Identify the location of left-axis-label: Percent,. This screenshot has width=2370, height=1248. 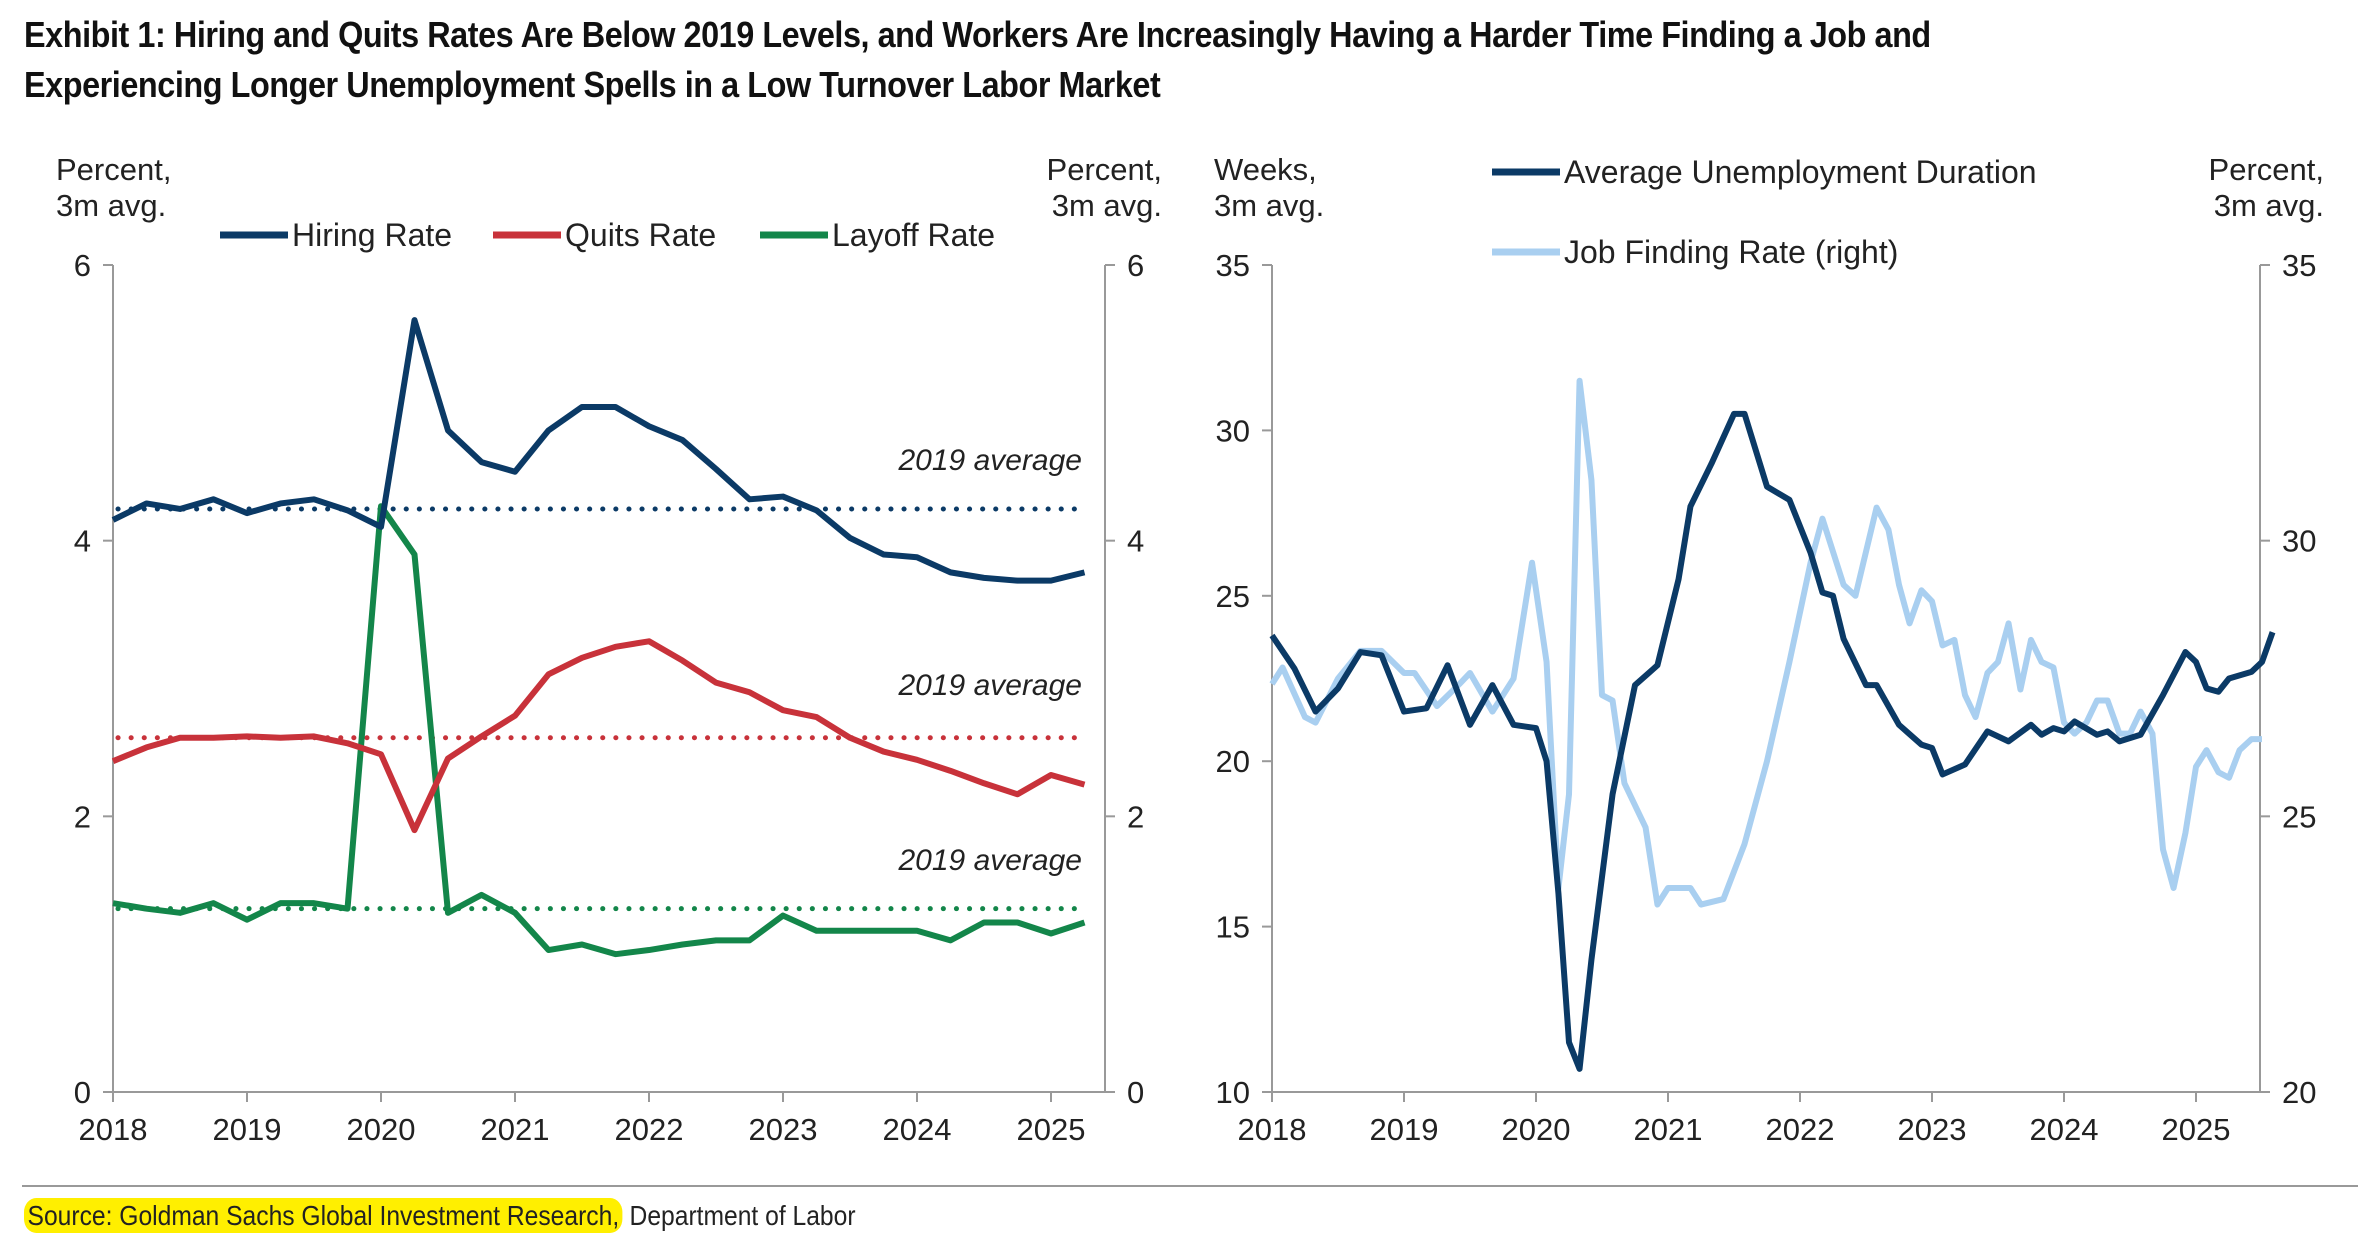
(113, 169).